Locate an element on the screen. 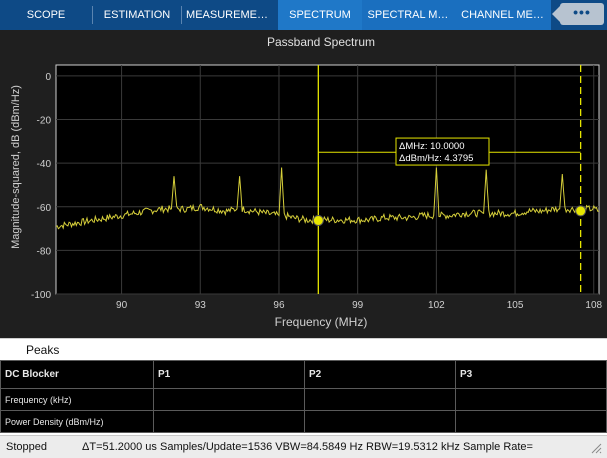 Image resolution: width=607 pixels, height=458 pixels. x-tick-label: 90 is located at coordinates (122, 305).